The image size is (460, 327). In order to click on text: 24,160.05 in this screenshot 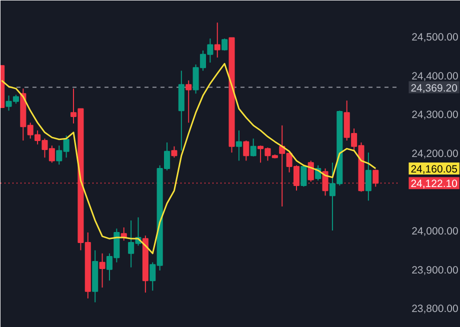, I will do `click(434, 169)`.